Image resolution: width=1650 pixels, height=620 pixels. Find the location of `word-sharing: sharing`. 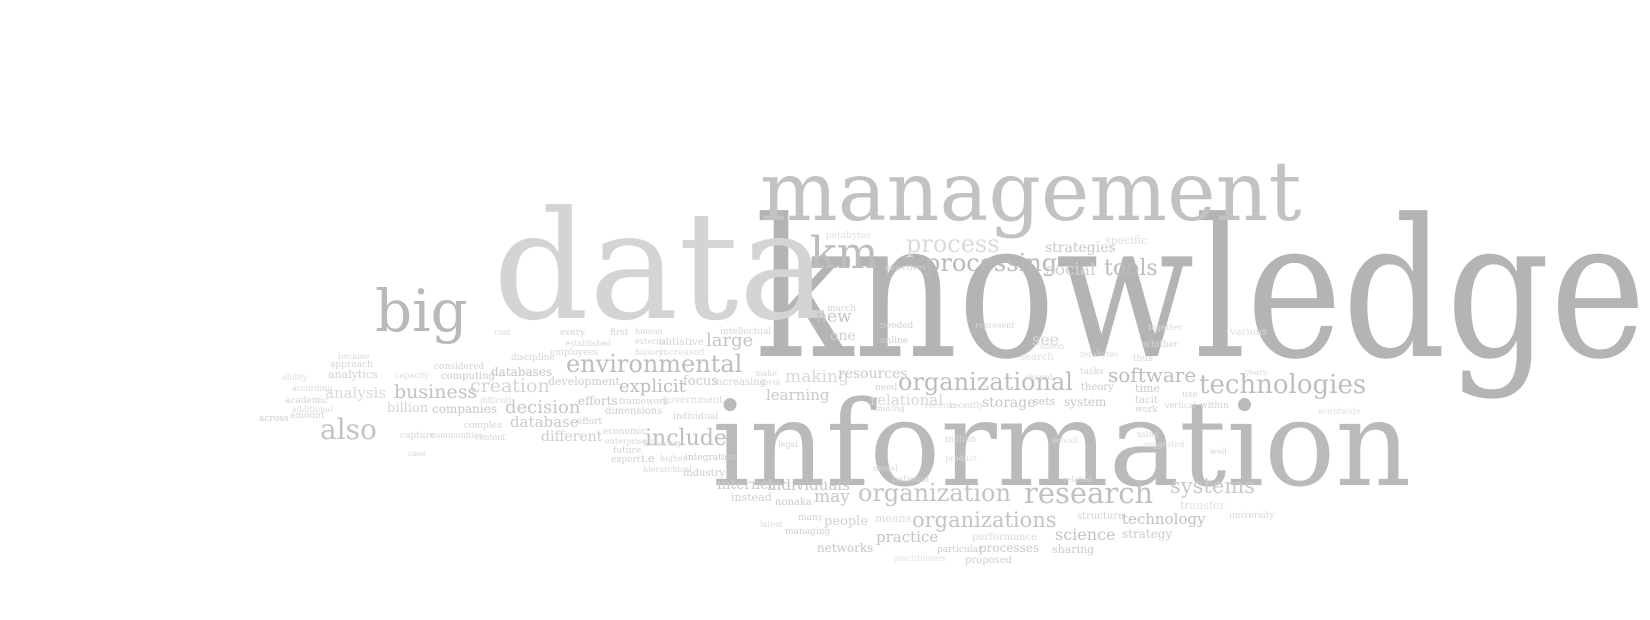

word-sharing: sharing is located at coordinates (1073, 549).